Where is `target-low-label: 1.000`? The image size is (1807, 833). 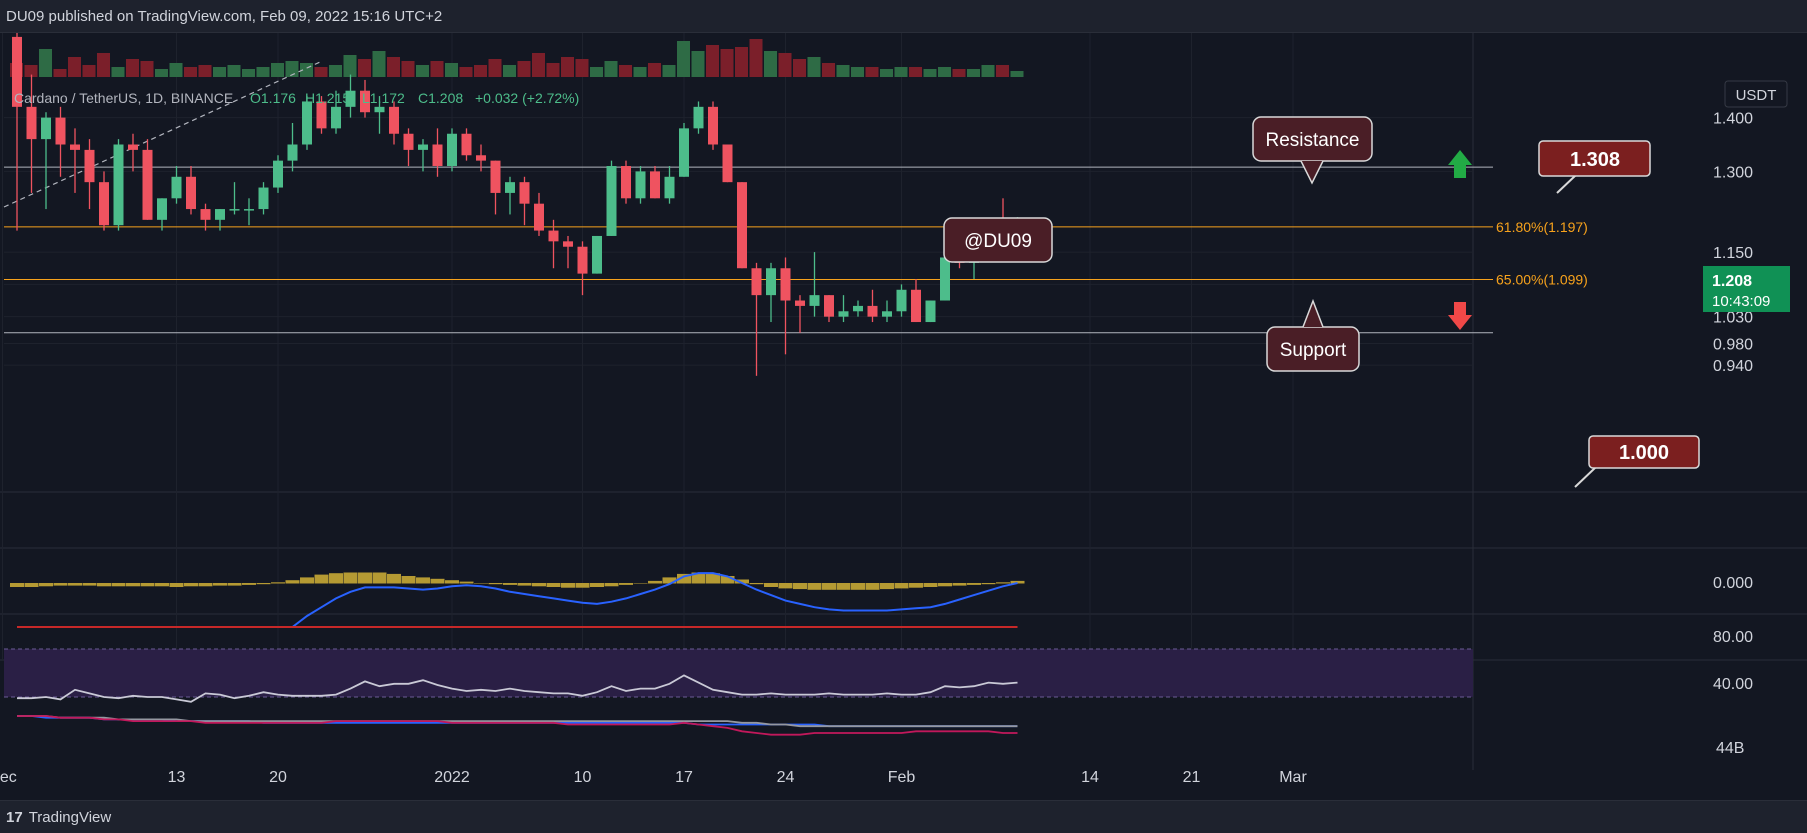
target-low-label: 1.000 is located at coordinates (1644, 453).